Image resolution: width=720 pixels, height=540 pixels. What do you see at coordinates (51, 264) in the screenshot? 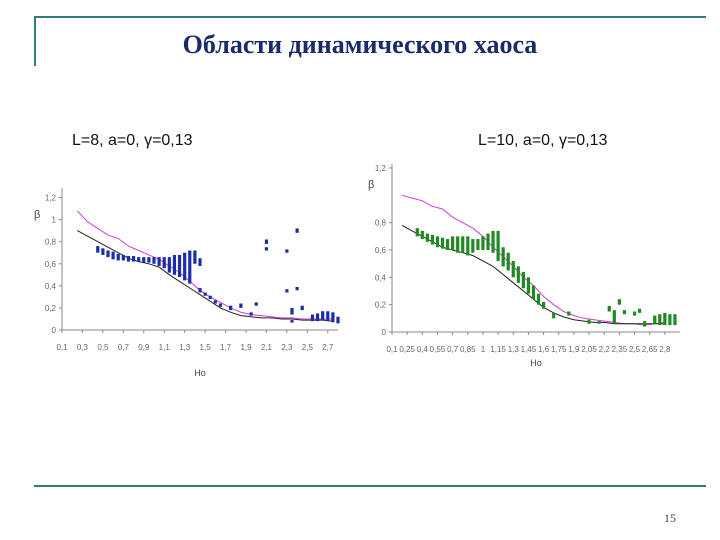
I see `chart-1-y-tick-label: 0,6` at bounding box center [51, 264].